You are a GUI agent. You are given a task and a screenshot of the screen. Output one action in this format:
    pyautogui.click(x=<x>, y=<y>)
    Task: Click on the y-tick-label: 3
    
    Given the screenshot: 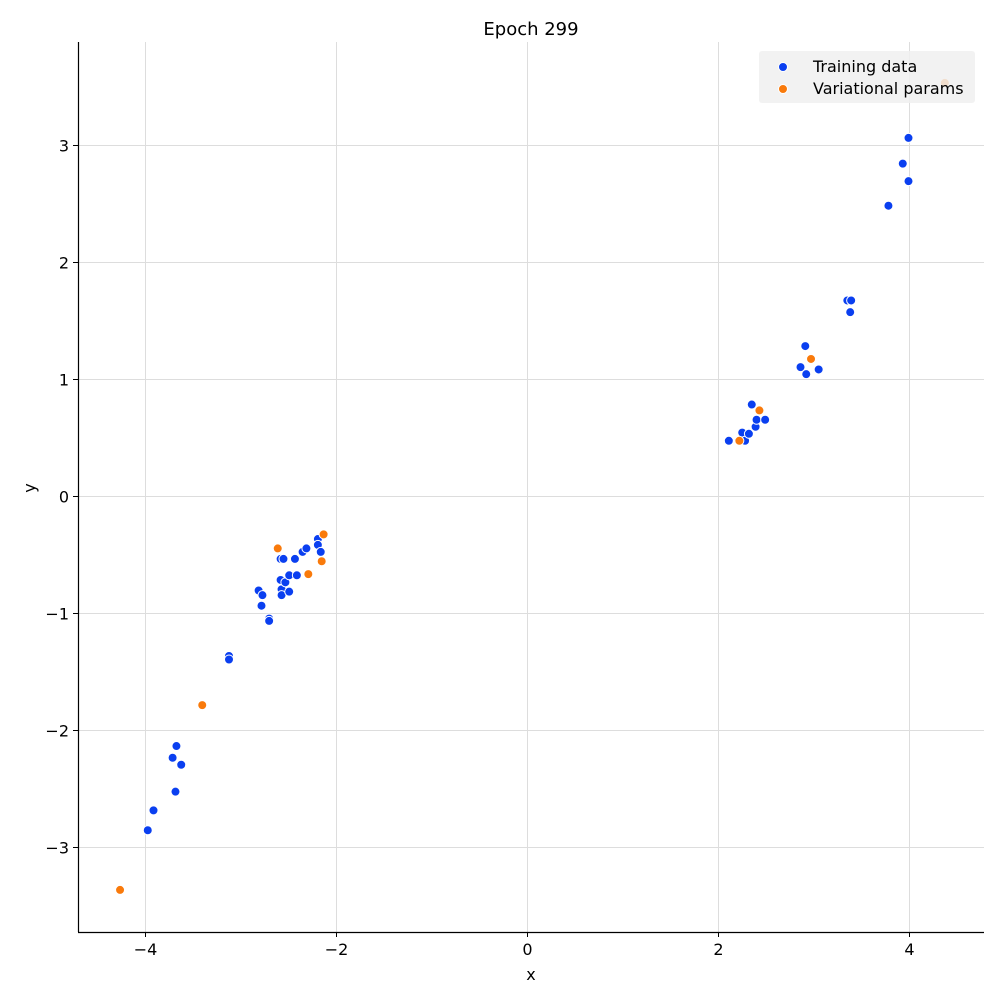 What is the action you would take?
    pyautogui.click(x=64, y=146)
    